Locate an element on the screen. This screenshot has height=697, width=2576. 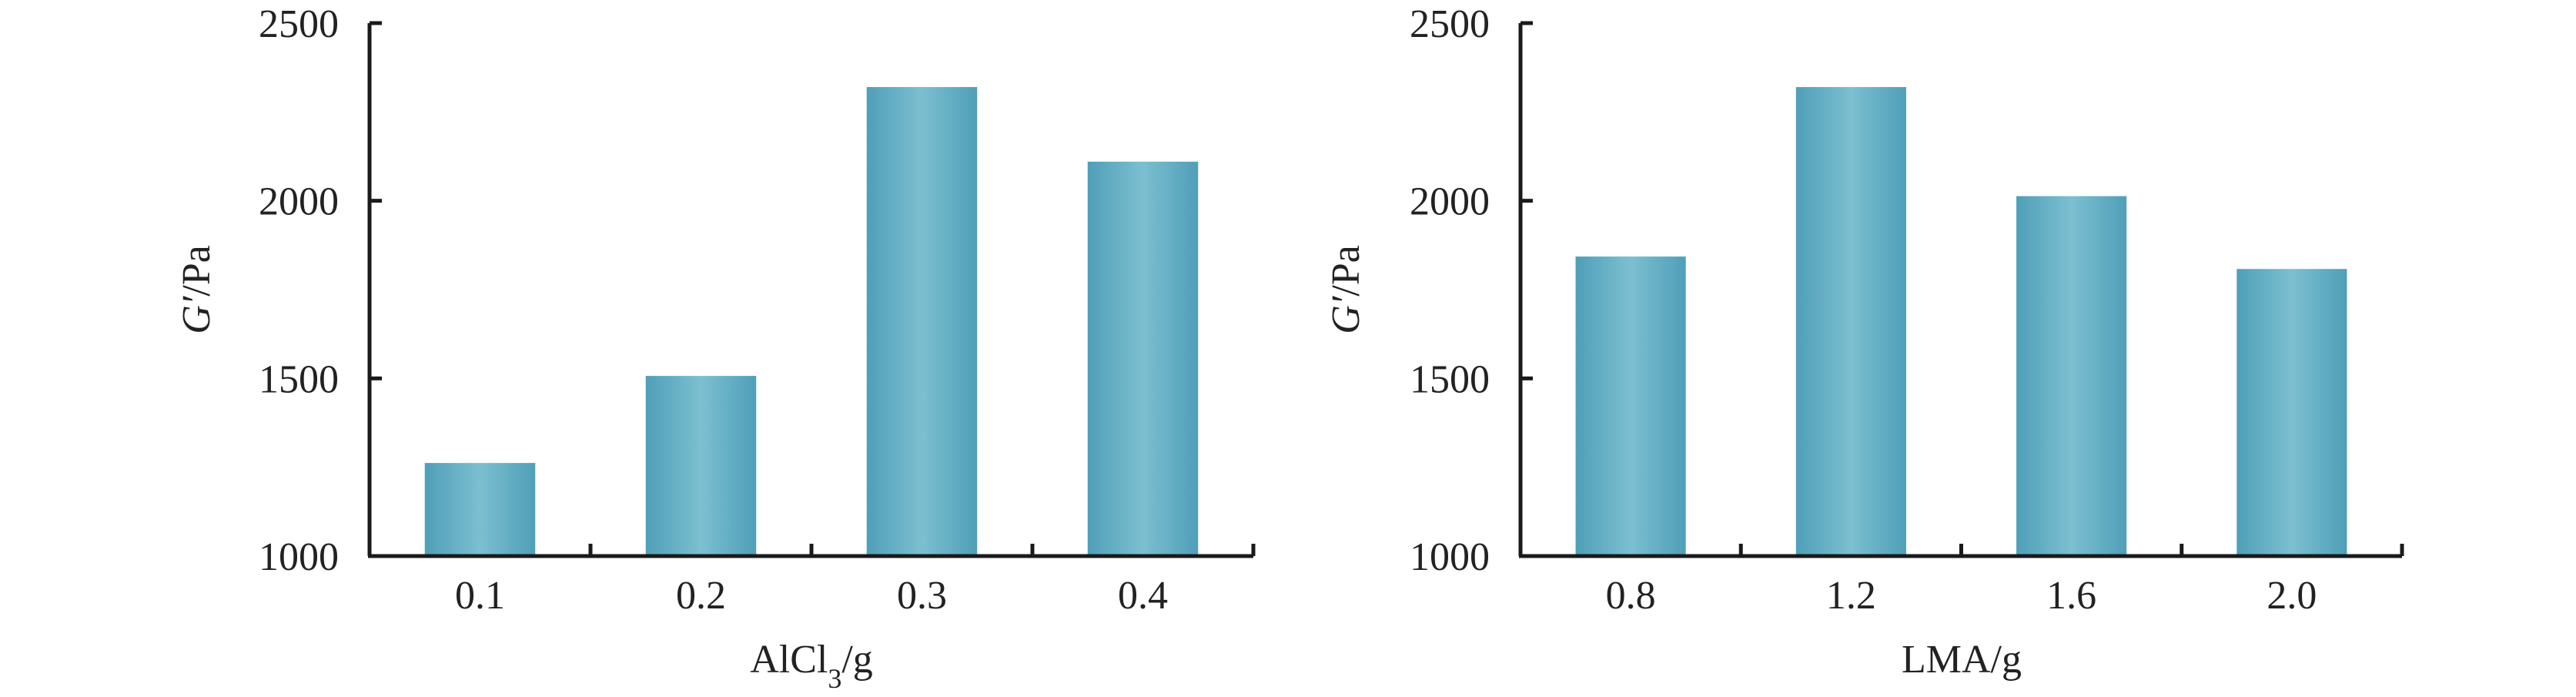
x-tick-label: 0.3 is located at coordinates (922, 596).